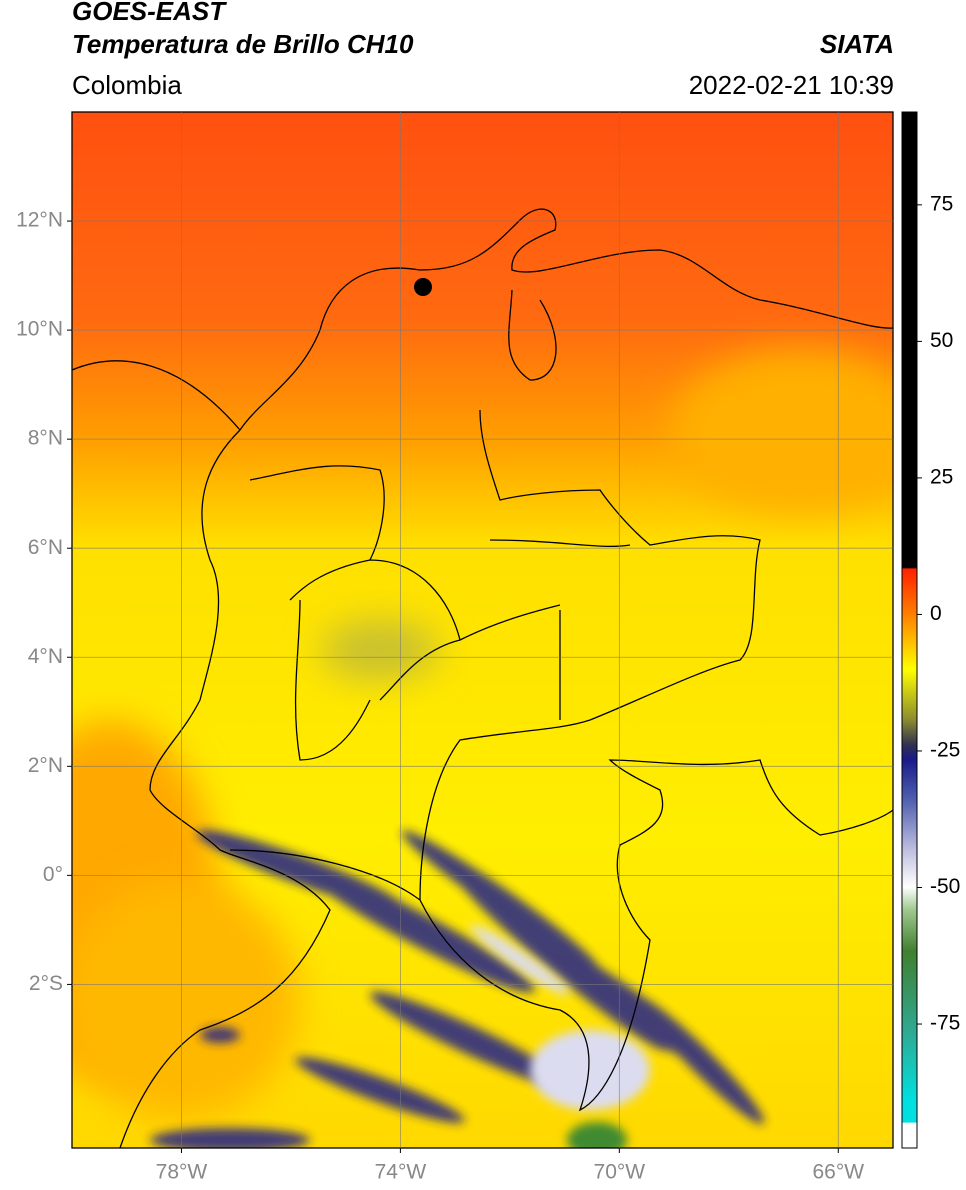 This screenshot has width=966, height=1190. Describe the element at coordinates (936, 613) in the screenshot. I see `colorbar-tick-label: 0` at that location.